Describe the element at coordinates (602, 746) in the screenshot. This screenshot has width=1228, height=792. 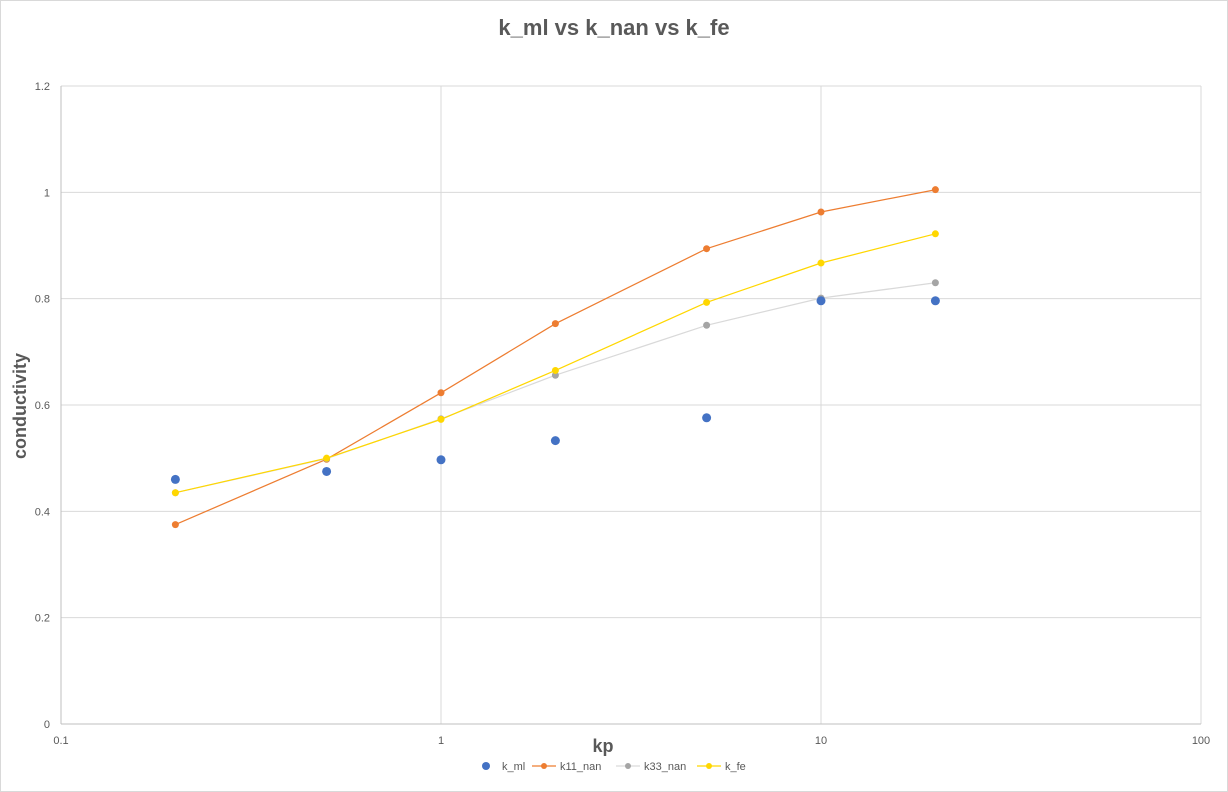
I see `x-axis-title: kp` at that location.